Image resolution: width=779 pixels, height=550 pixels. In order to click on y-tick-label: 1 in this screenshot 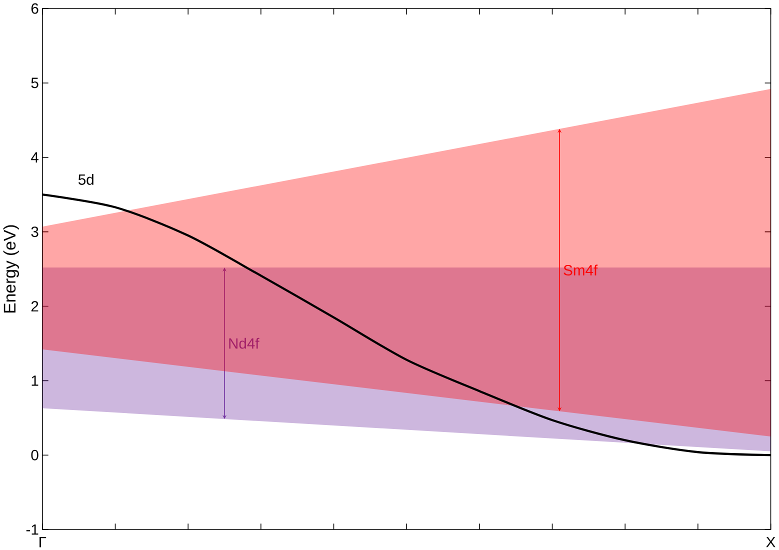, I will do `click(35, 380)`.